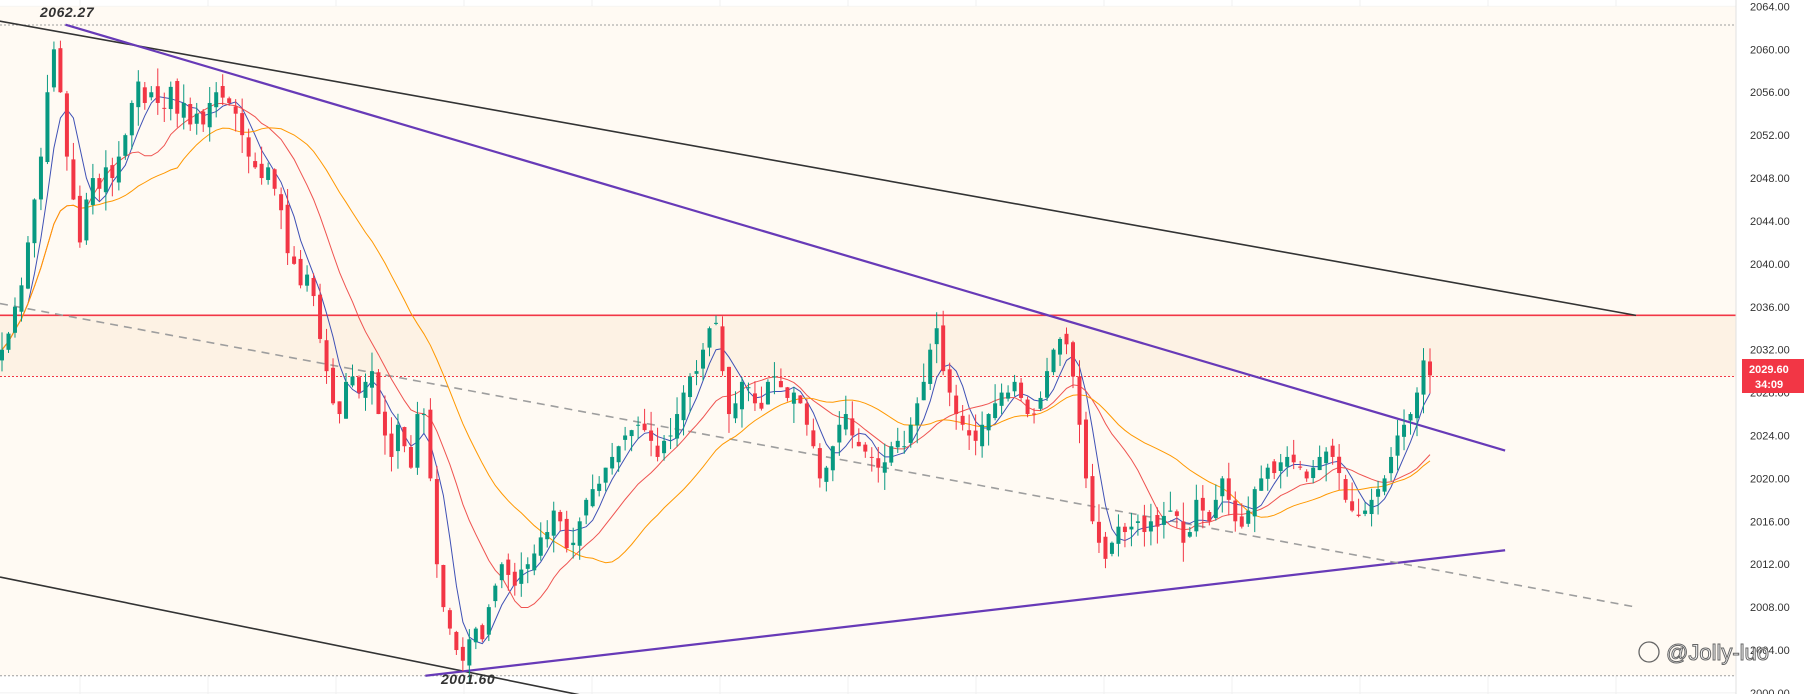  I want to click on y-tick-label: 2000.00, so click(1770, 691).